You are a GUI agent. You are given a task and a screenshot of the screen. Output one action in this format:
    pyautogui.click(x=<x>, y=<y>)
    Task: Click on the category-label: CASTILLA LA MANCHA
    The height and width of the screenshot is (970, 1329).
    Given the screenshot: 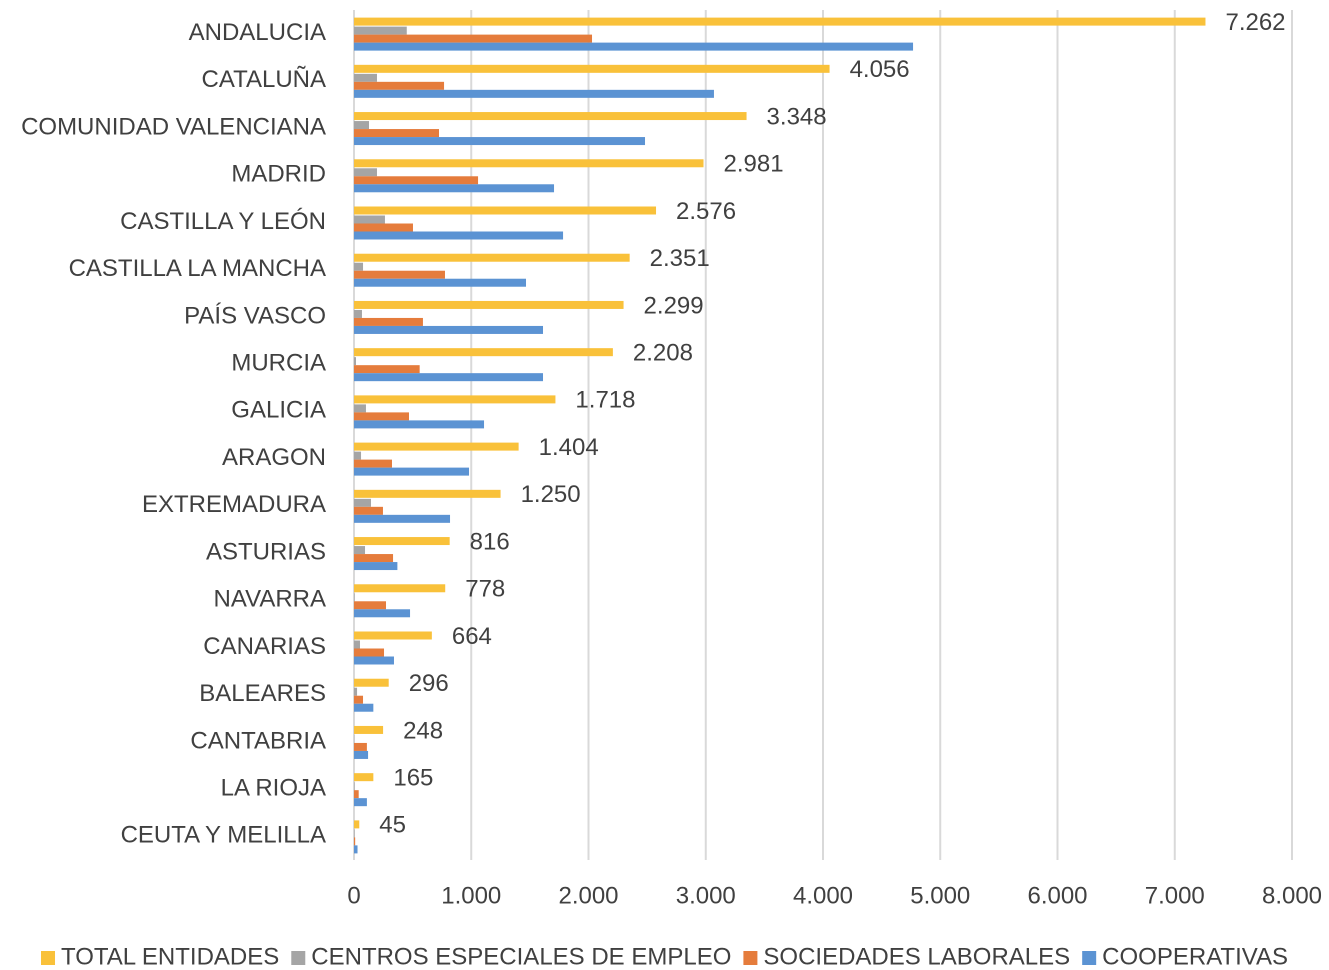 What is the action you would take?
    pyautogui.click(x=197, y=268)
    